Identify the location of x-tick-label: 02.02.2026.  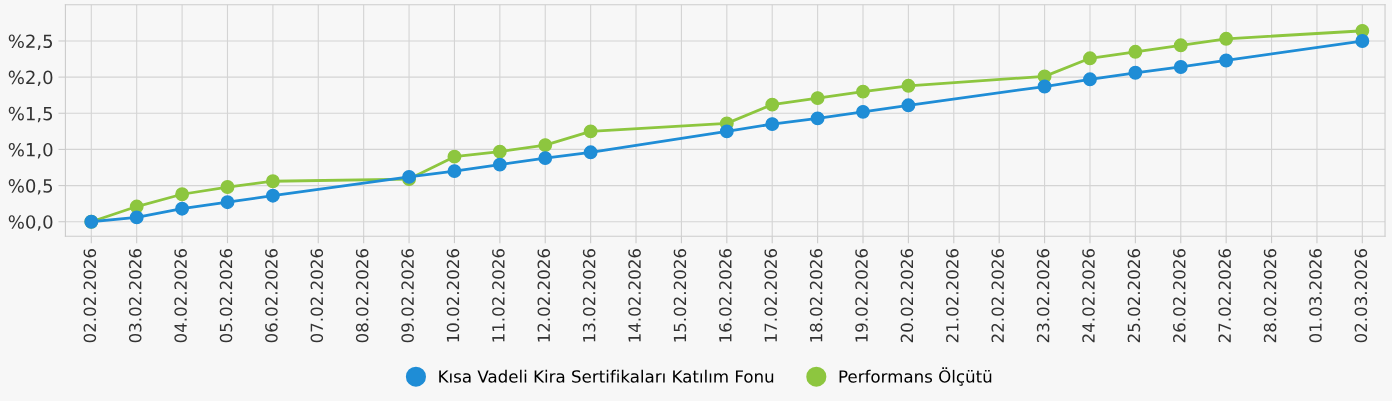
(90, 296).